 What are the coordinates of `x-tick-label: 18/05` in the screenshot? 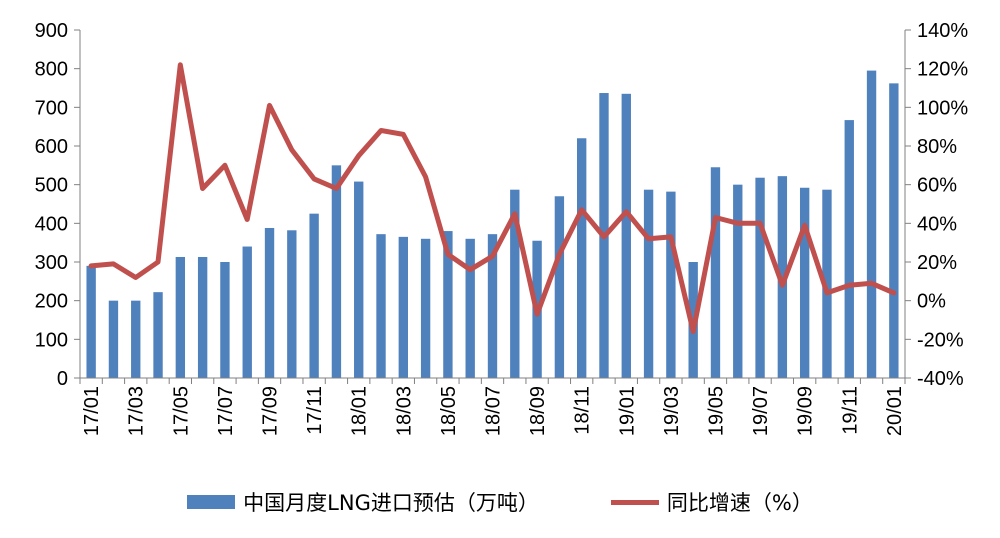 It's located at (449, 411).